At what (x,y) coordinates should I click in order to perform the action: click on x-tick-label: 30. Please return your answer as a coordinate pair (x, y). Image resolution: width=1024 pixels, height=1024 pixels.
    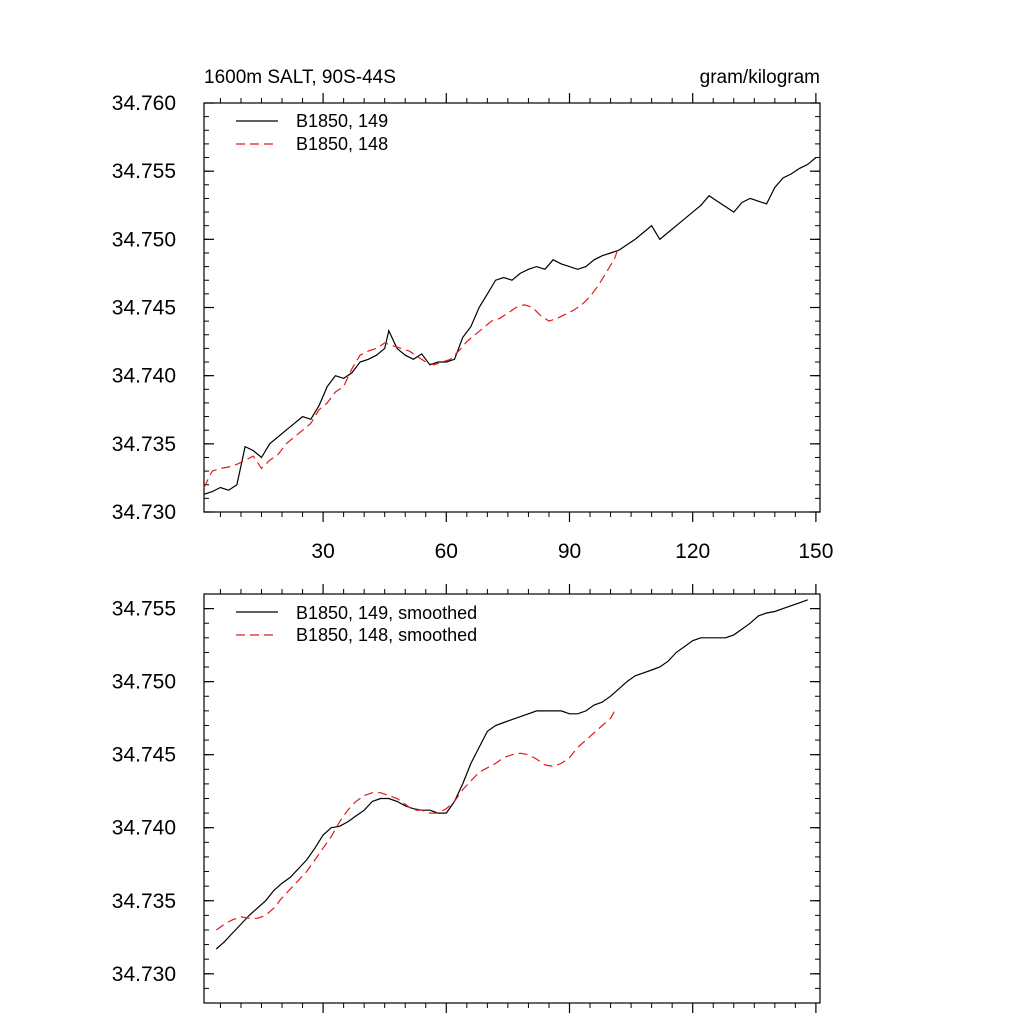
    Looking at the image, I should click on (322, 551).